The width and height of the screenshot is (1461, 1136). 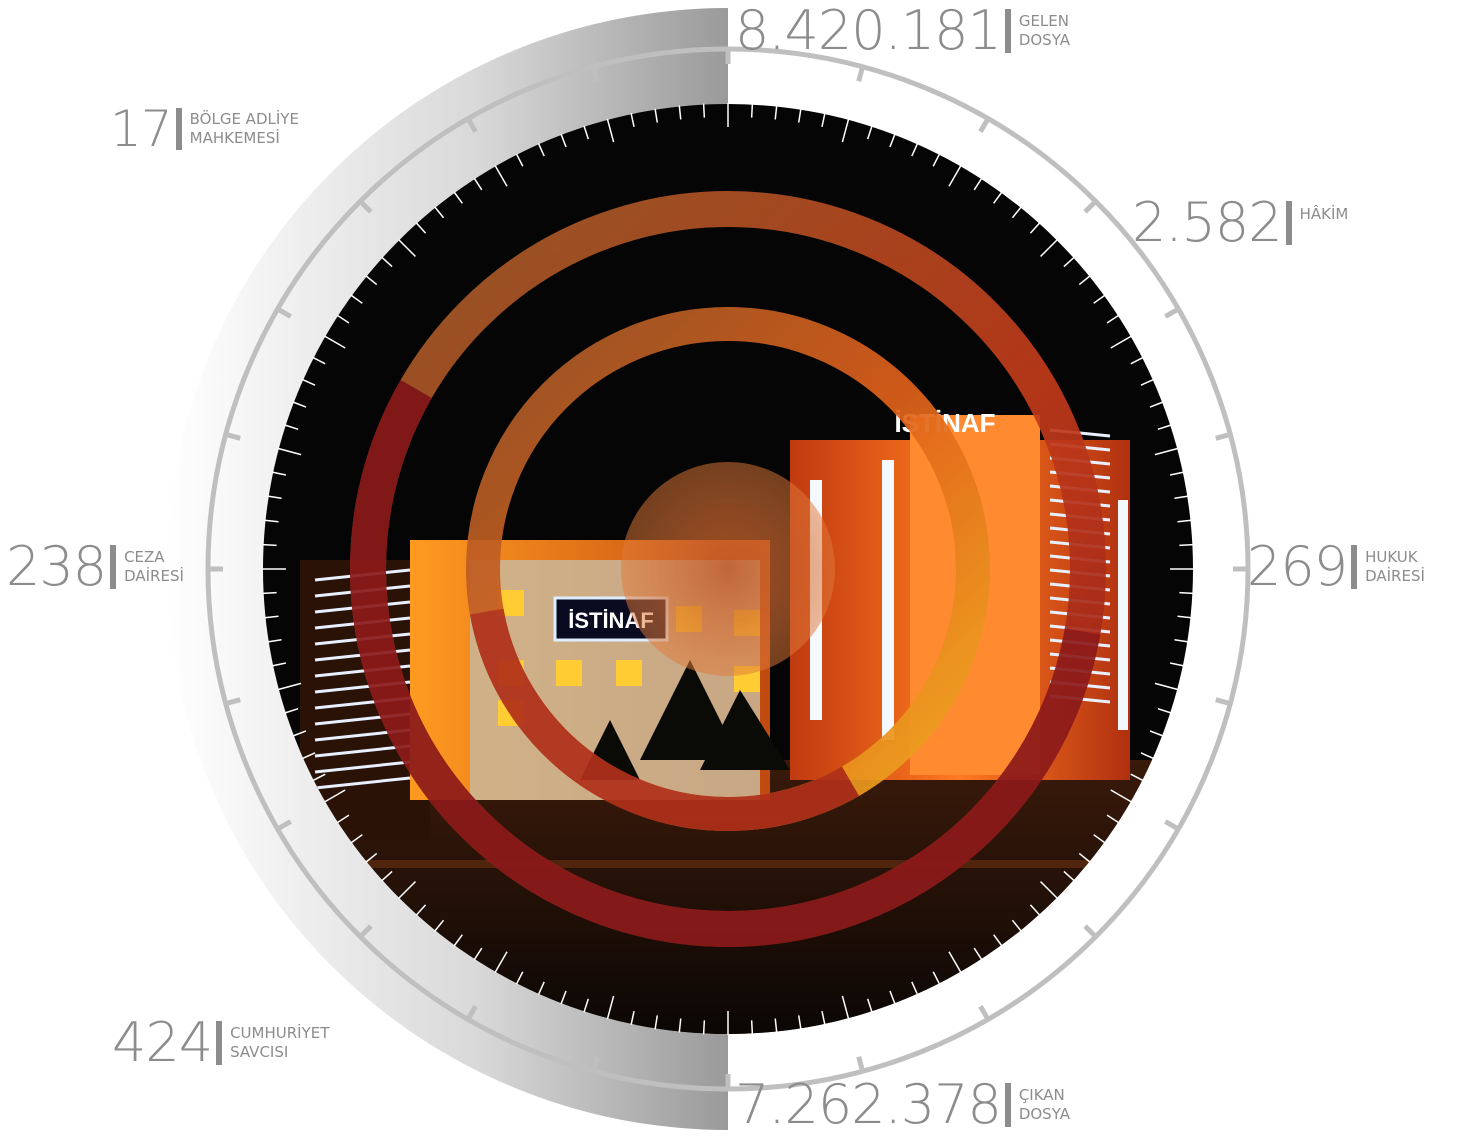 What do you see at coordinates (1207, 222) in the screenshot?
I see `stat-value: 2.582` at bounding box center [1207, 222].